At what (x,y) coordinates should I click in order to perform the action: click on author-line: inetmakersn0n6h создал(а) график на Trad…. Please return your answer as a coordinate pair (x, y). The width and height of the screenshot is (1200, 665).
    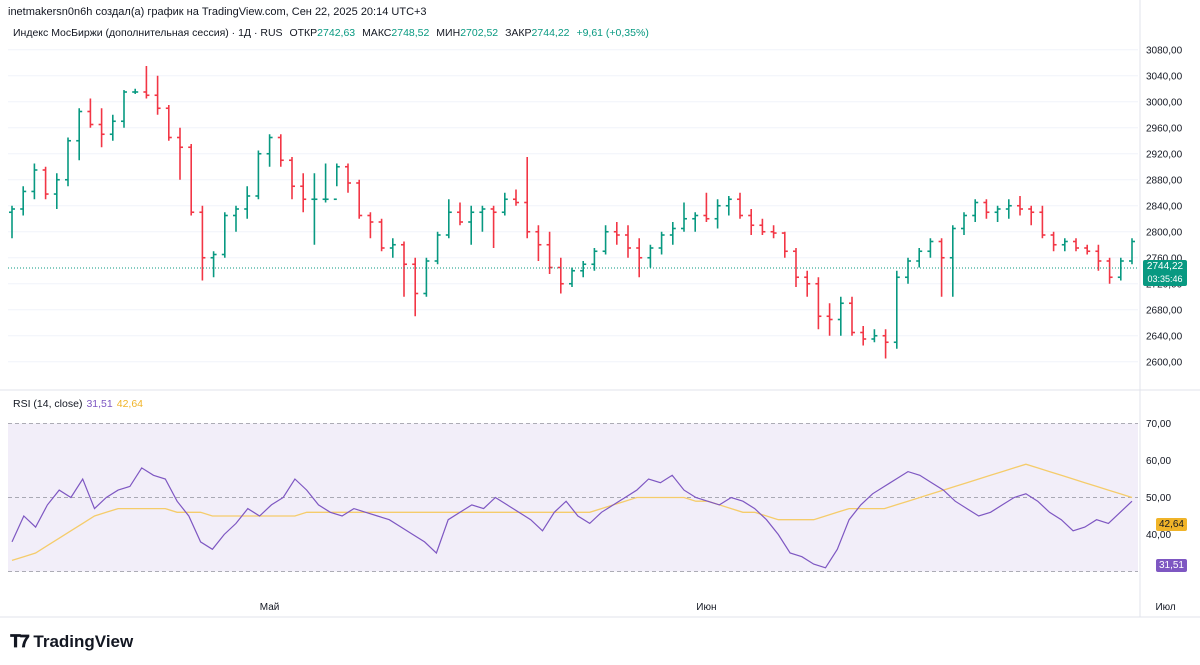
    Looking at the image, I should click on (217, 12).